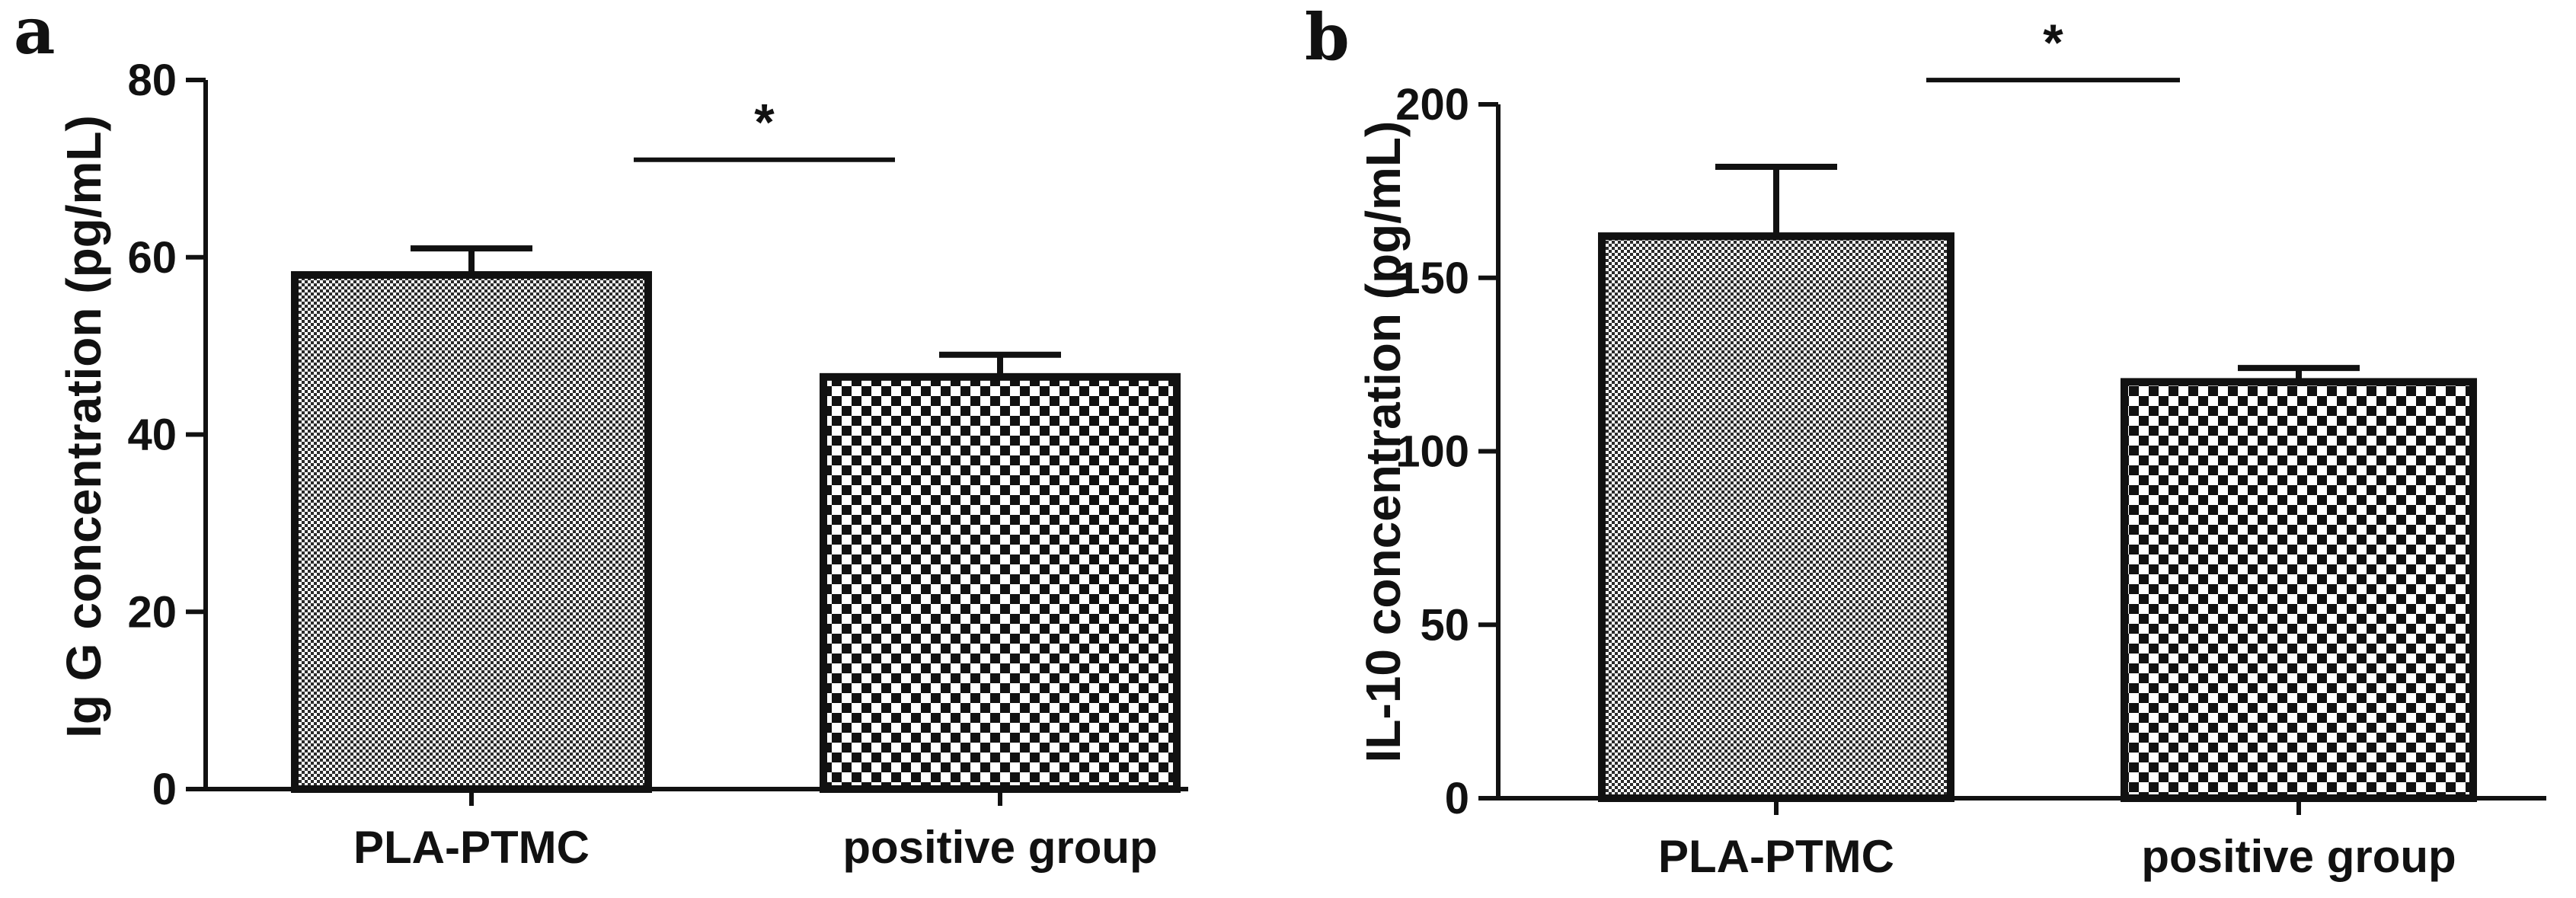 The height and width of the screenshot is (898, 2576). I want to click on panel-b-y-tick-label: 100, so click(1432, 452).